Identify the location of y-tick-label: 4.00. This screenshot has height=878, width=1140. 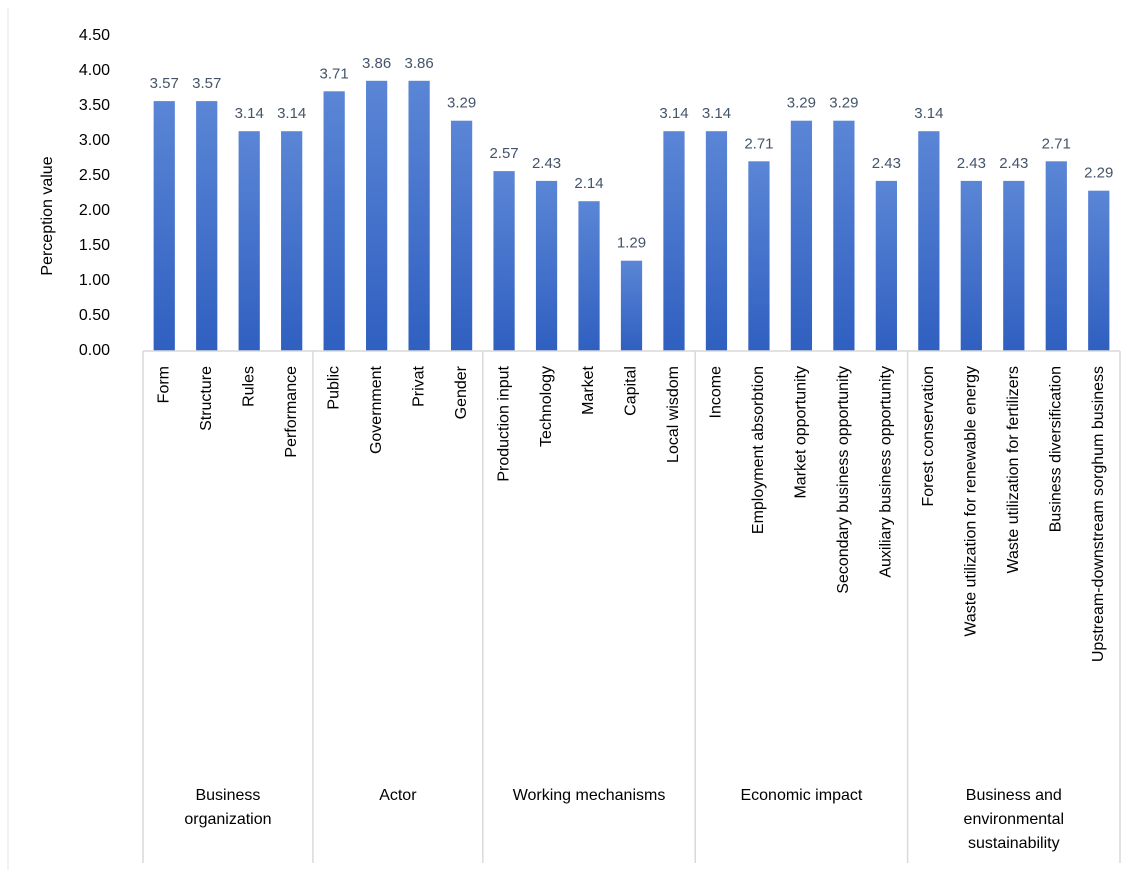
(94, 70).